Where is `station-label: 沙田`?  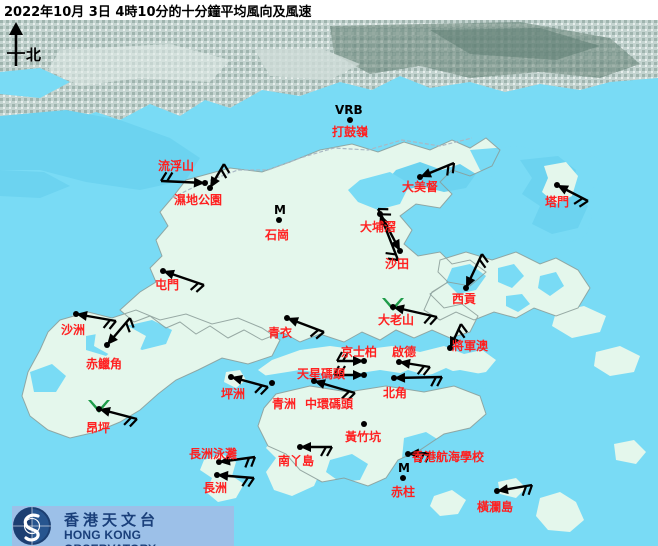
station-label: 沙田 is located at coordinates (397, 264).